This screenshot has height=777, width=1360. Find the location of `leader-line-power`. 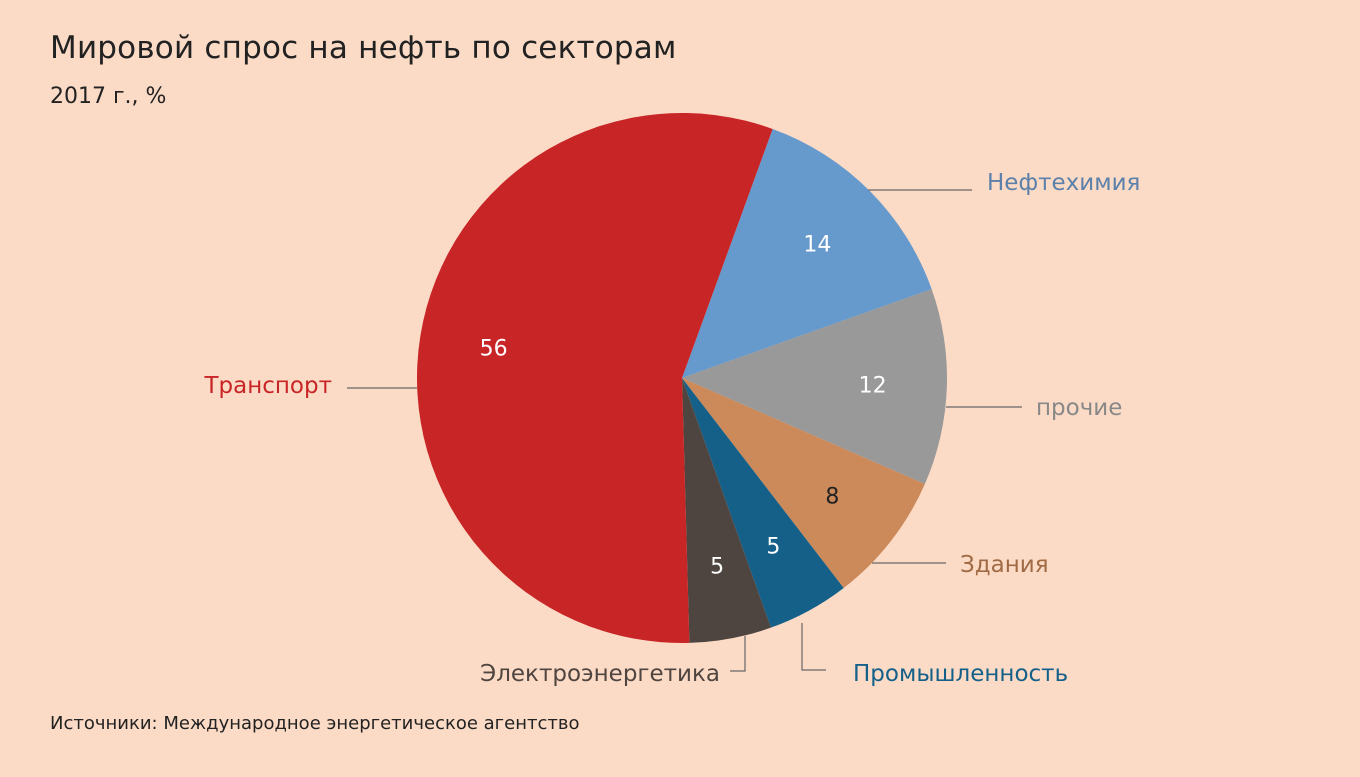

leader-line-power is located at coordinates (738, 654).